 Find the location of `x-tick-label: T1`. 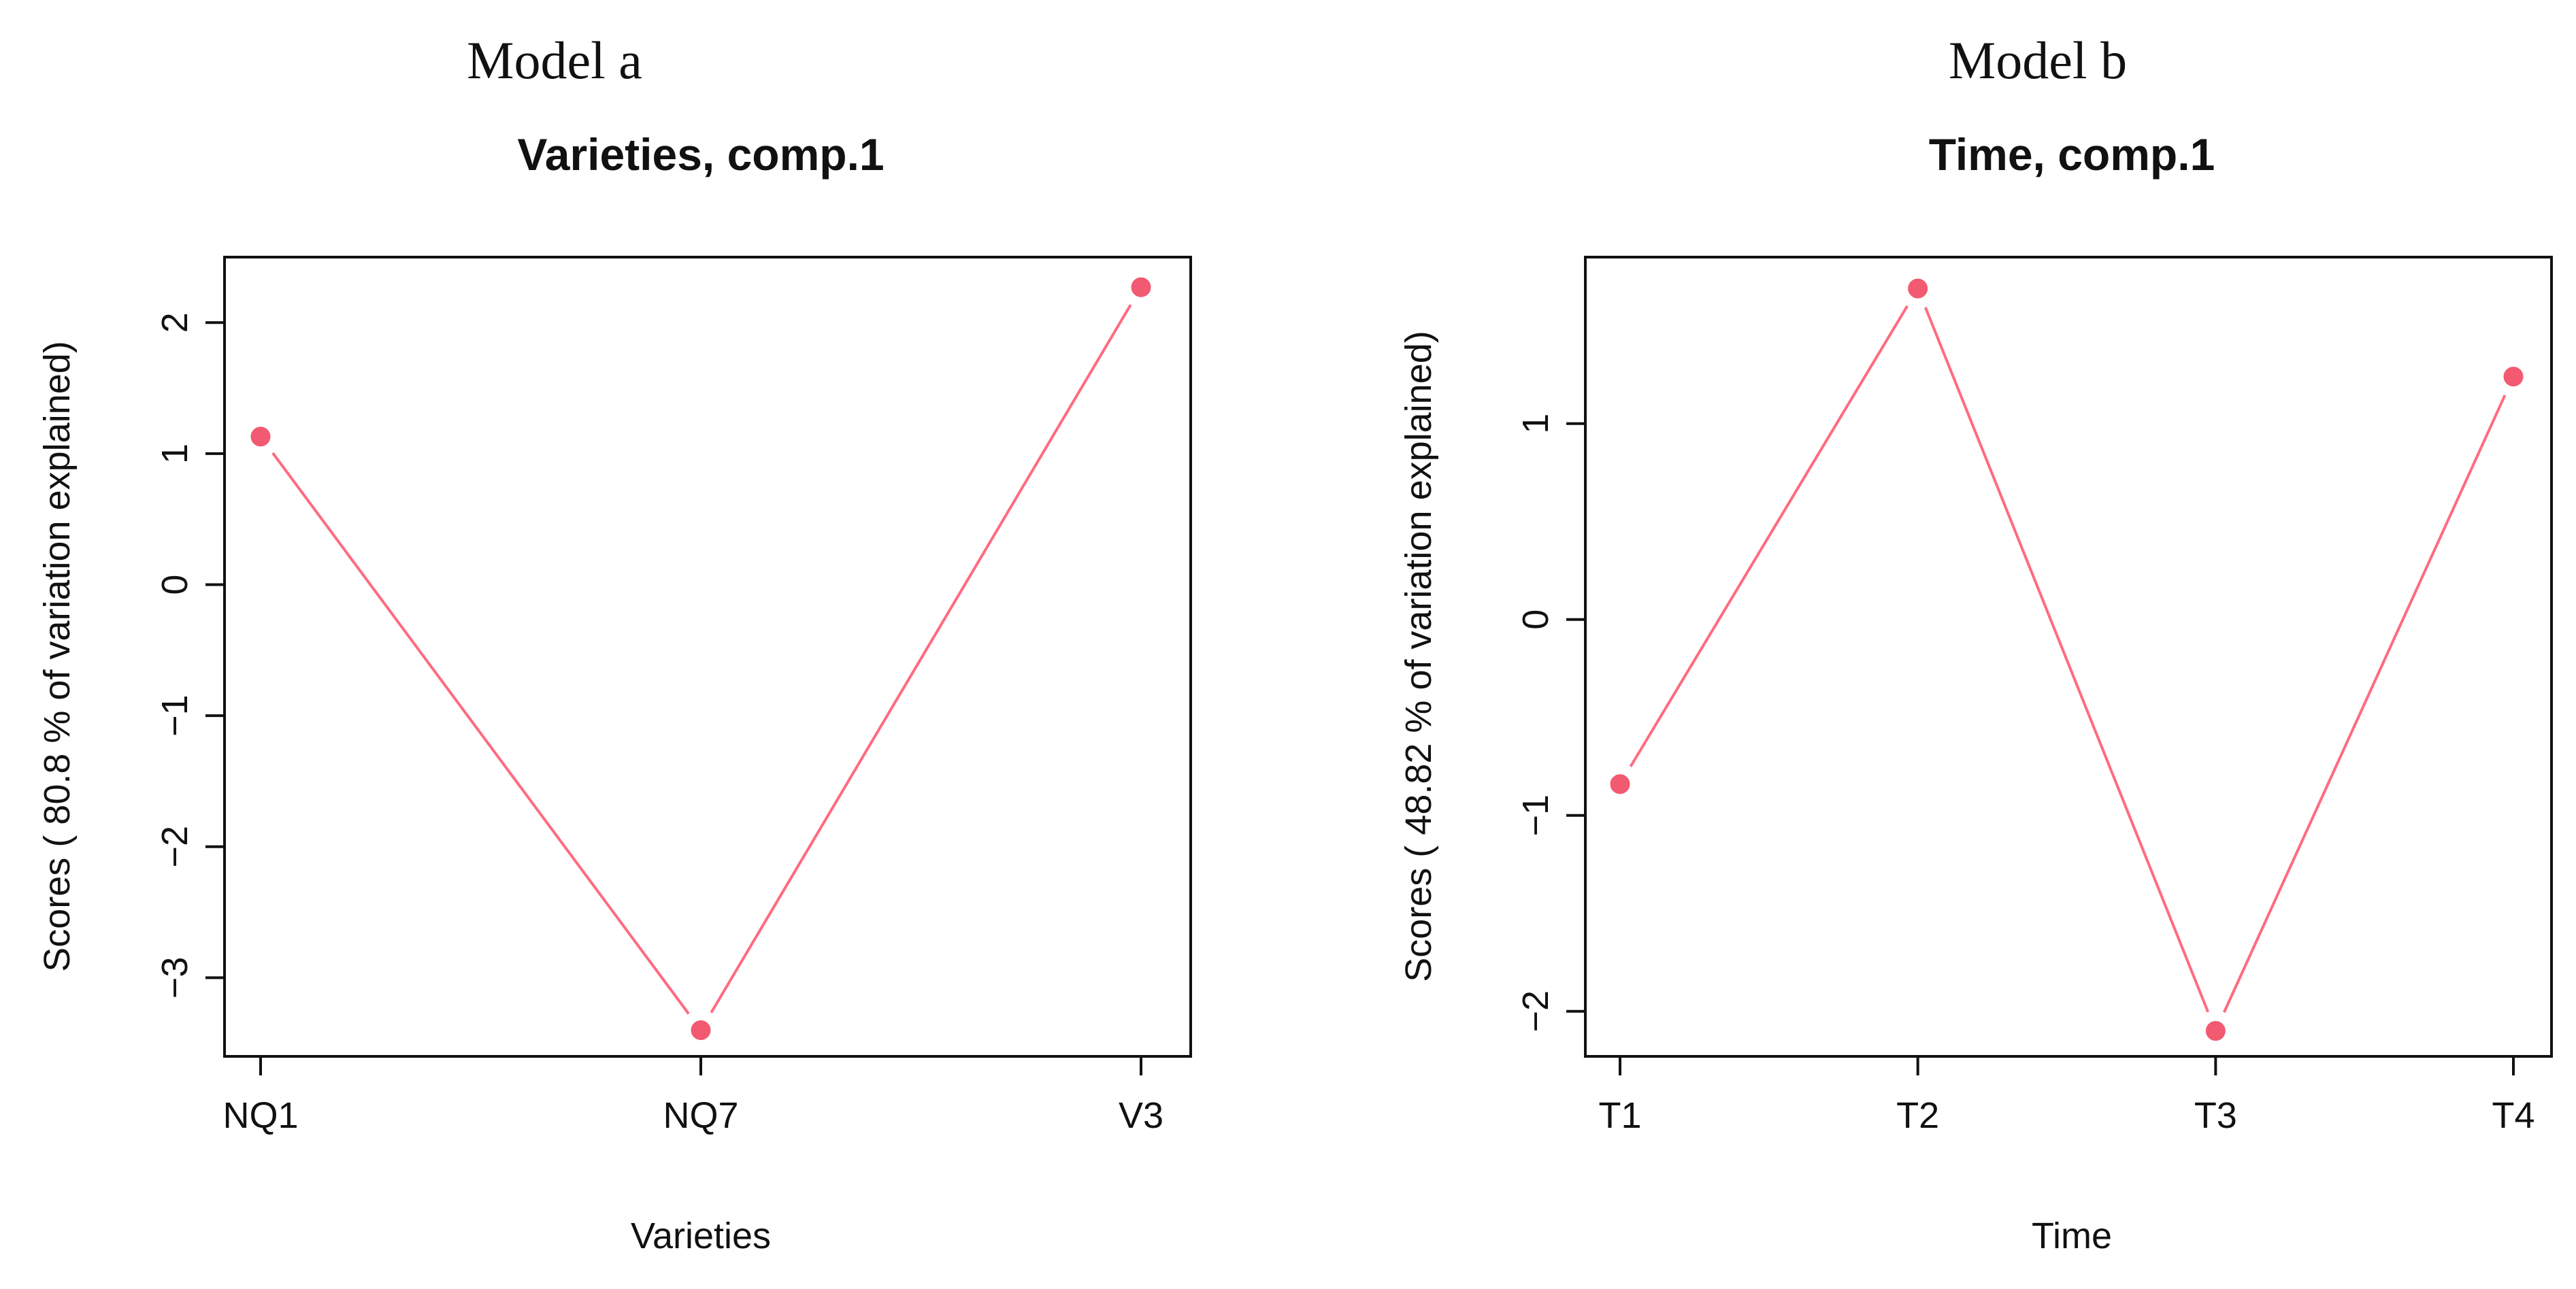

x-tick-label: T1 is located at coordinates (1620, 1115).